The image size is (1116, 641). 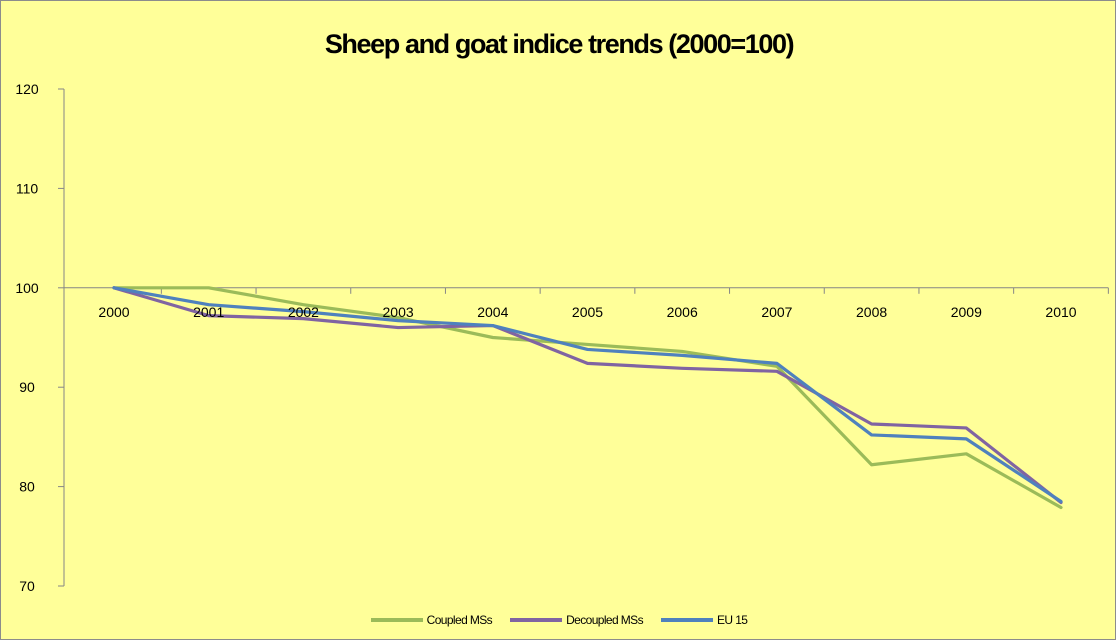 What do you see at coordinates (27, 487) in the screenshot?
I see `y-tick-label: 80` at bounding box center [27, 487].